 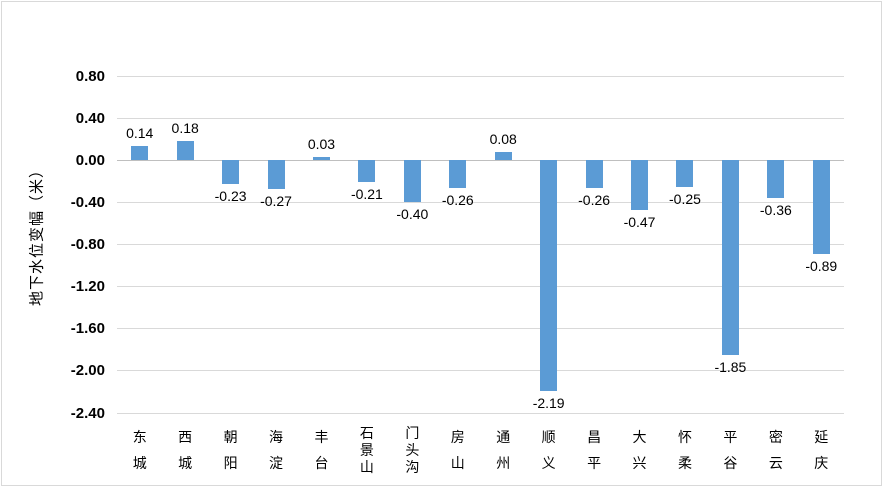 What do you see at coordinates (276, 450) in the screenshot?
I see `category-label: 海淀` at bounding box center [276, 450].